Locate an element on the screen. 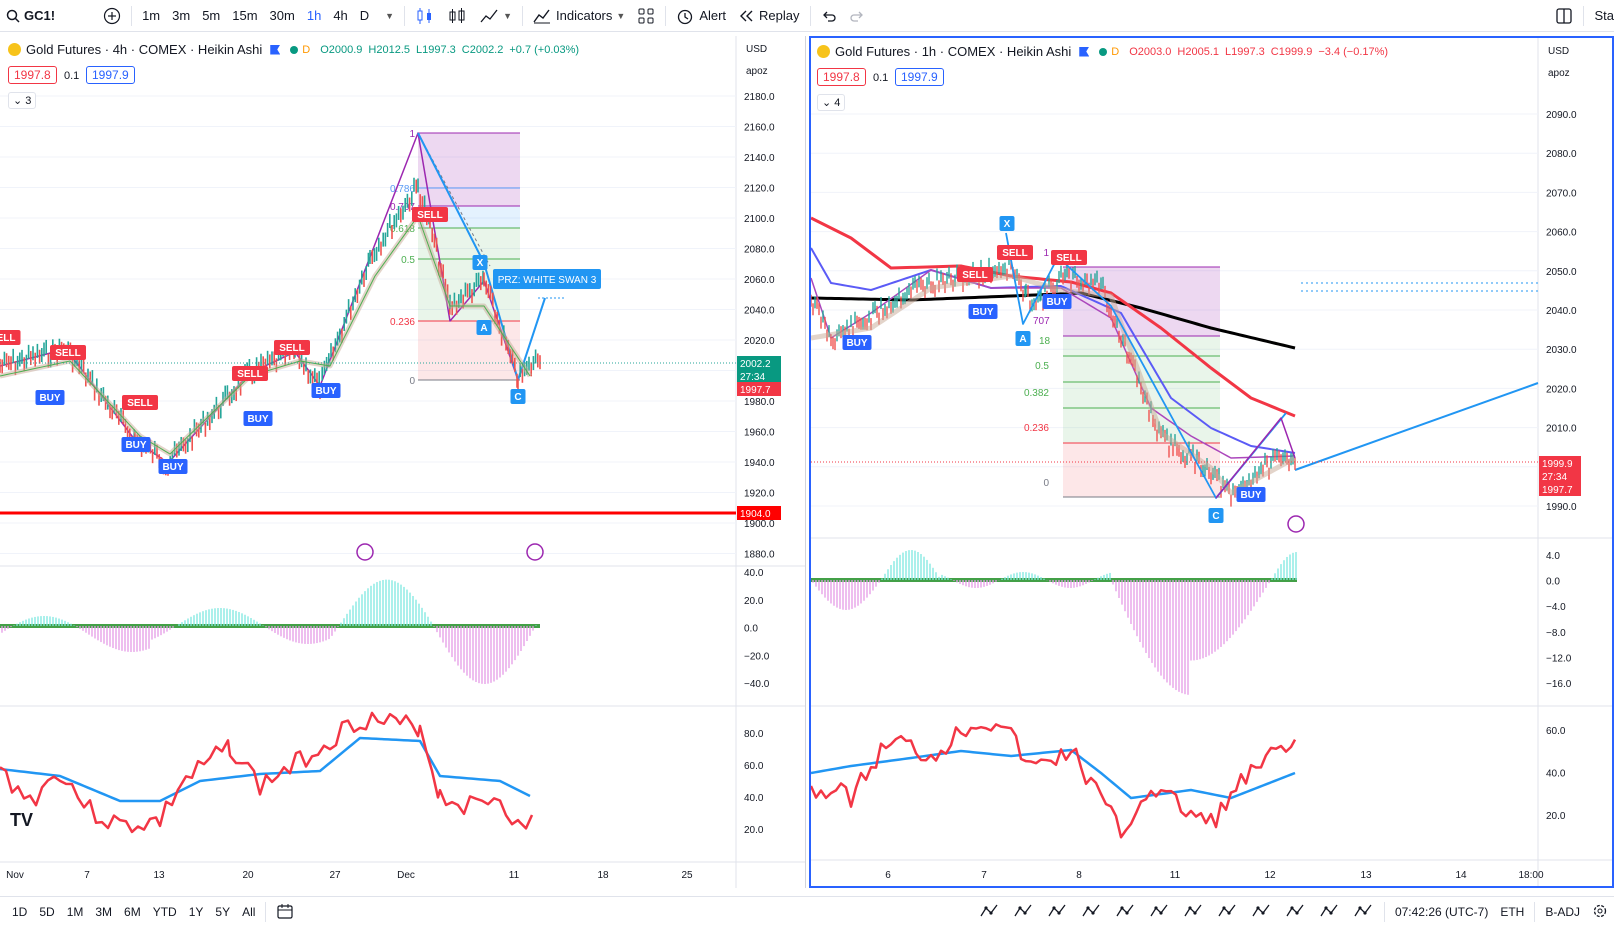 The image size is (1614, 927). xabcd-tool-icon is located at coordinates (1227, 910).